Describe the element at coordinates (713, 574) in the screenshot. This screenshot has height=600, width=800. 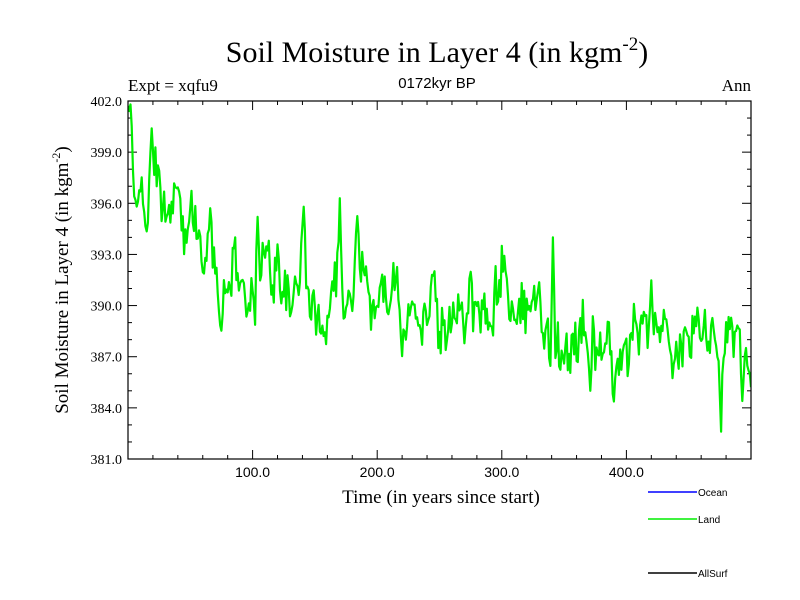
I see `legend-label-allsurf: AllSurf` at that location.